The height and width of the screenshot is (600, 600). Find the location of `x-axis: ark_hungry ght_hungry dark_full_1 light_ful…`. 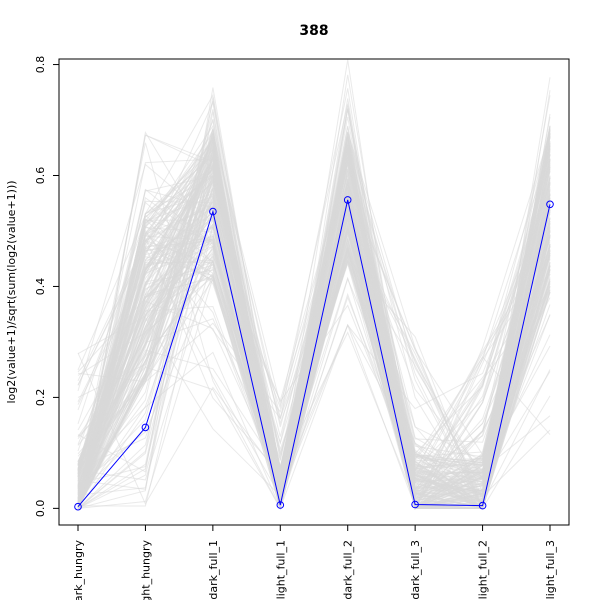

x-axis: ark_hungry ght_hungry dark_full_1 light_ful… is located at coordinates (314, 562).